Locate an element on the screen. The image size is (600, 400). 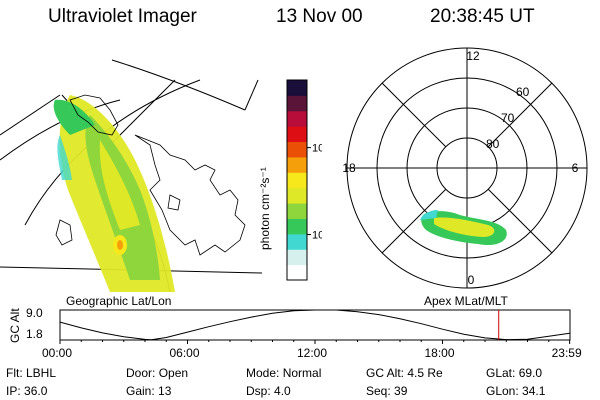
info-field: GLat: 69.0 is located at coordinates (514, 373).